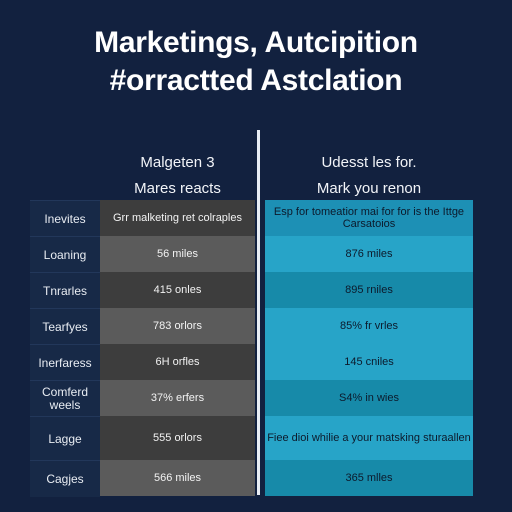 The width and height of the screenshot is (512, 512). Describe the element at coordinates (177, 162) in the screenshot. I see `left-header-line-1: Malgeten 3` at that location.